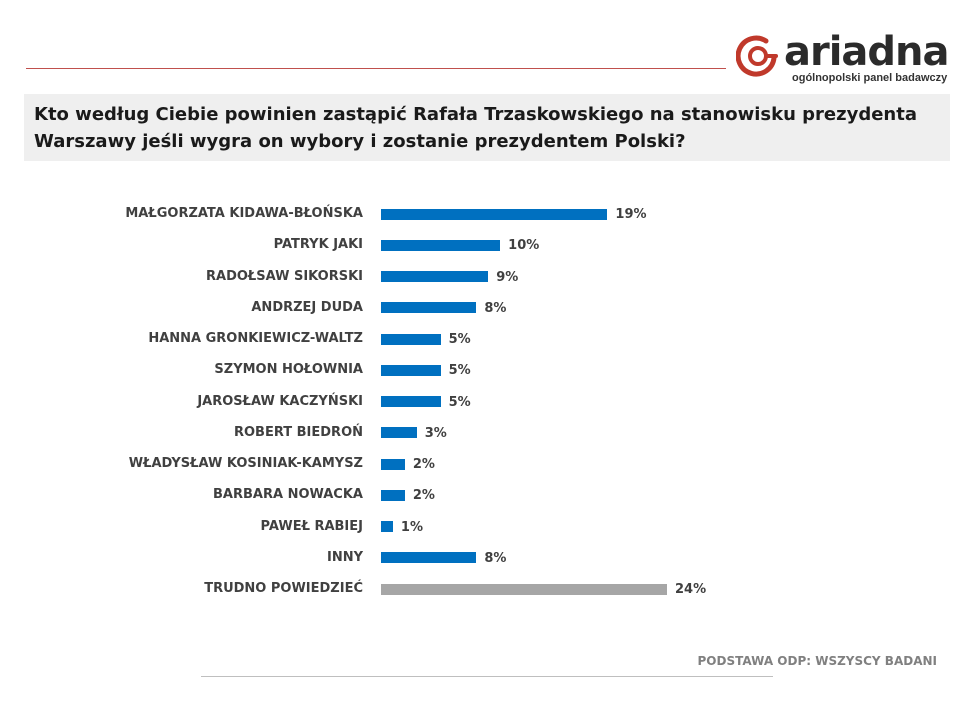  What do you see at coordinates (284, 276) in the screenshot?
I see `category-label: RADOŁSAW SIKORSKI` at bounding box center [284, 276].